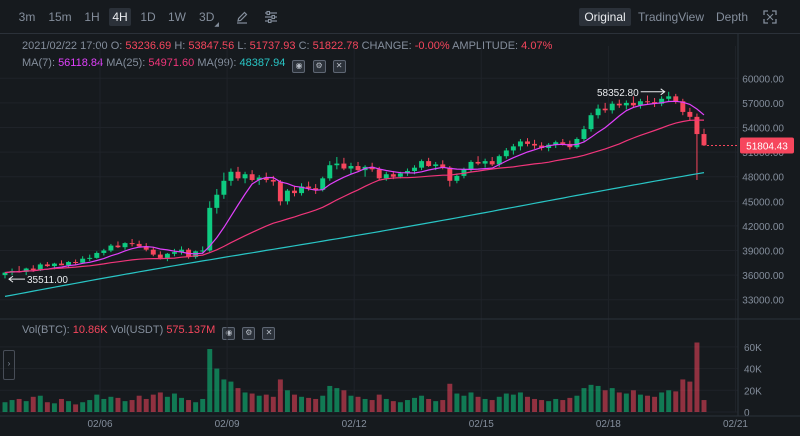 Image resolution: width=800 pixels, height=436 pixels. I want to click on fullscreen-icon, so click(770, 17).